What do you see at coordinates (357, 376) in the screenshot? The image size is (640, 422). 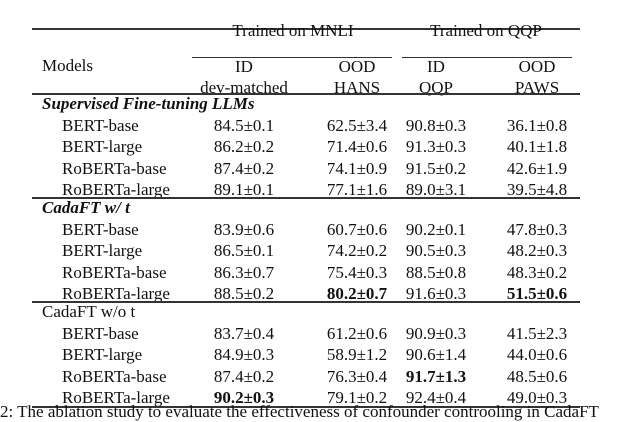 I see `table-cell: 76.3±0.4` at bounding box center [357, 376].